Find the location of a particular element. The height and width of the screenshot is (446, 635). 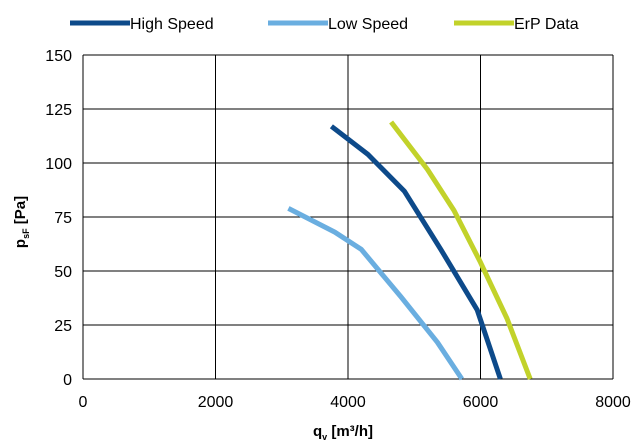

legend: High Speed Low Speed ErP Data is located at coordinates (324, 24).